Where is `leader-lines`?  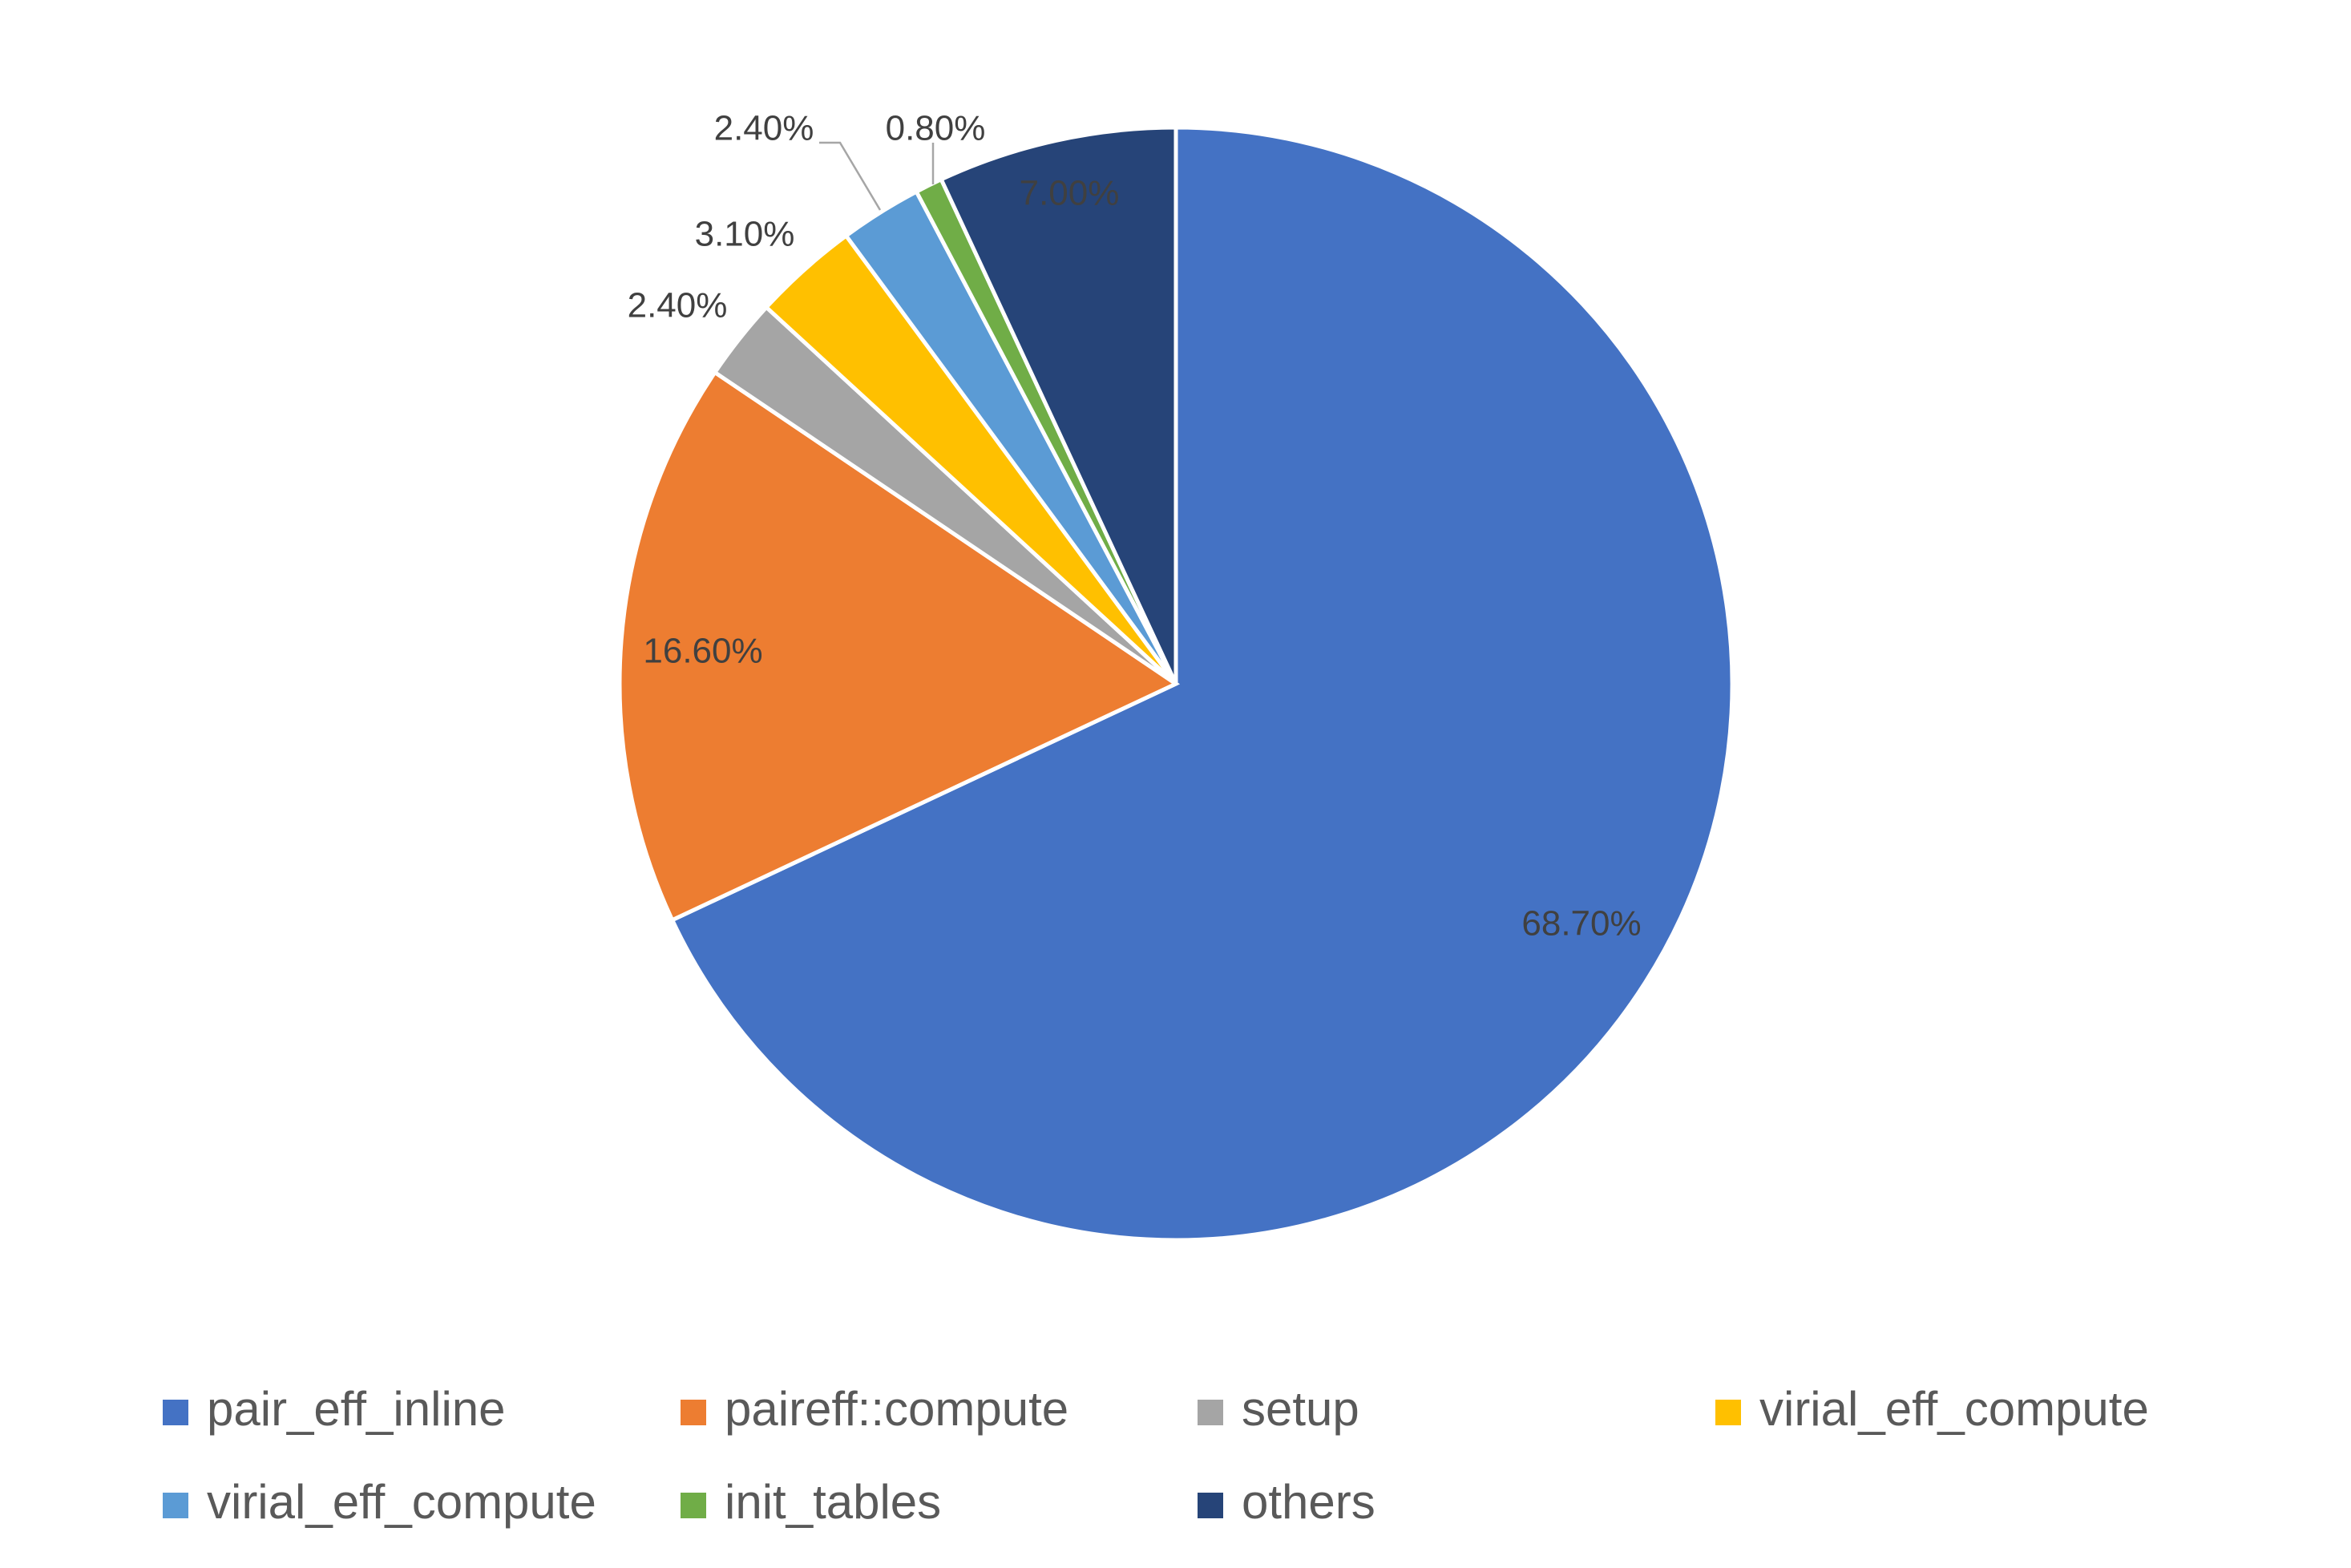
leader-lines is located at coordinates (877, 176).